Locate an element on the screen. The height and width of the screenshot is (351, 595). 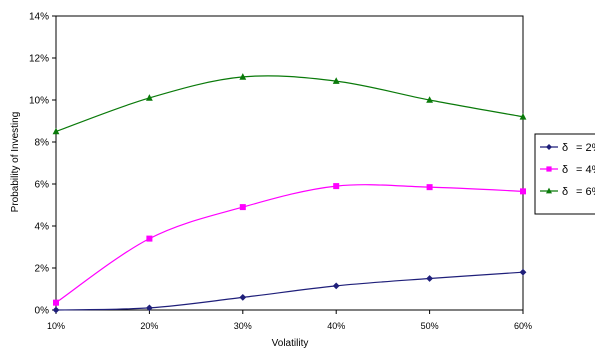
y-tick-label: 0% is located at coordinates (42, 311).